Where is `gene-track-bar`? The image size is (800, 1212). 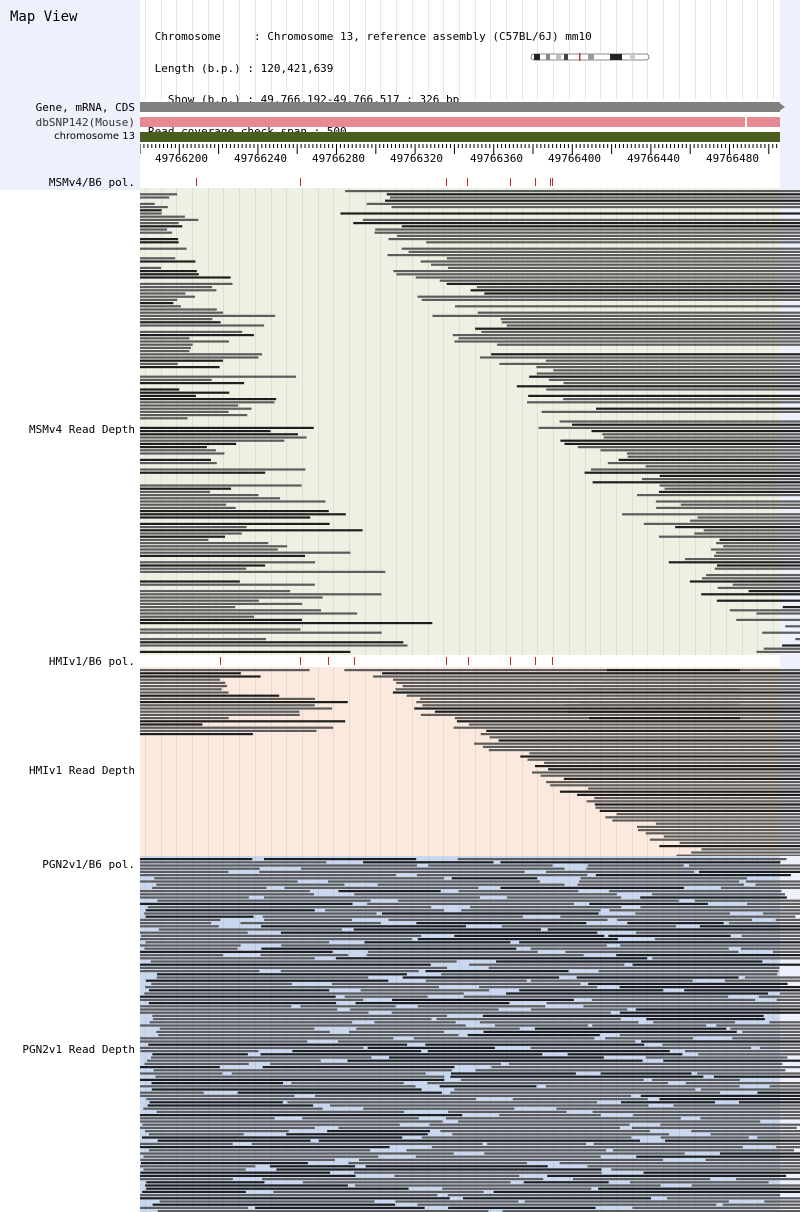 gene-track-bar is located at coordinates (460, 107).